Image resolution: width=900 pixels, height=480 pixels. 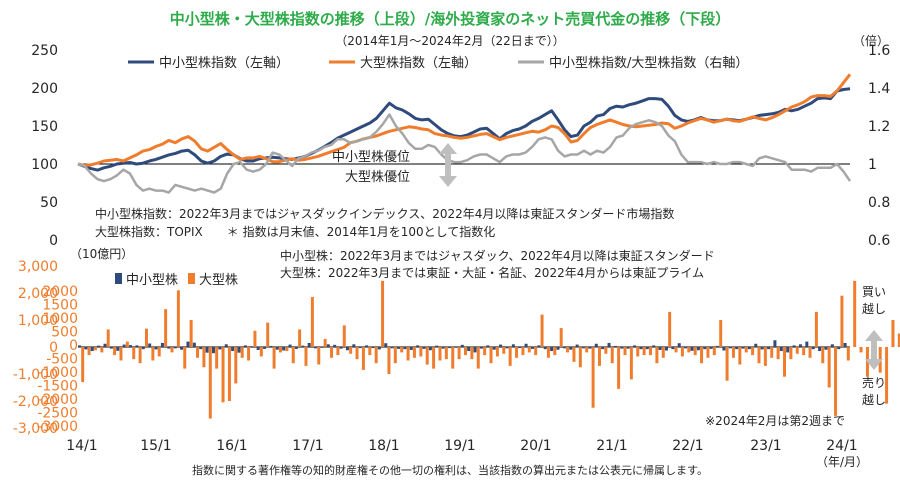 I want to click on legend-label: 中小型株, so click(x=152, y=280).